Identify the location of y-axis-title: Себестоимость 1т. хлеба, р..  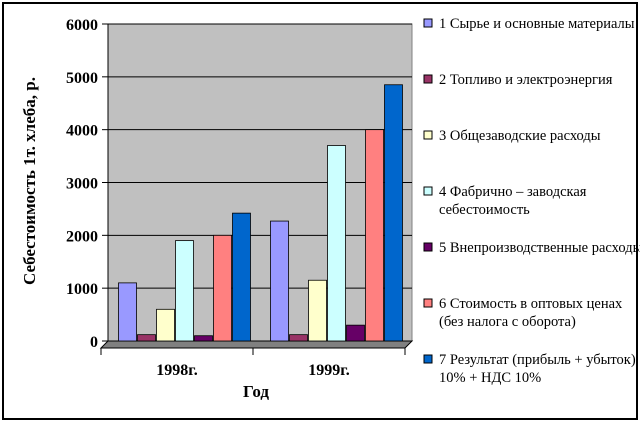
(29, 181).